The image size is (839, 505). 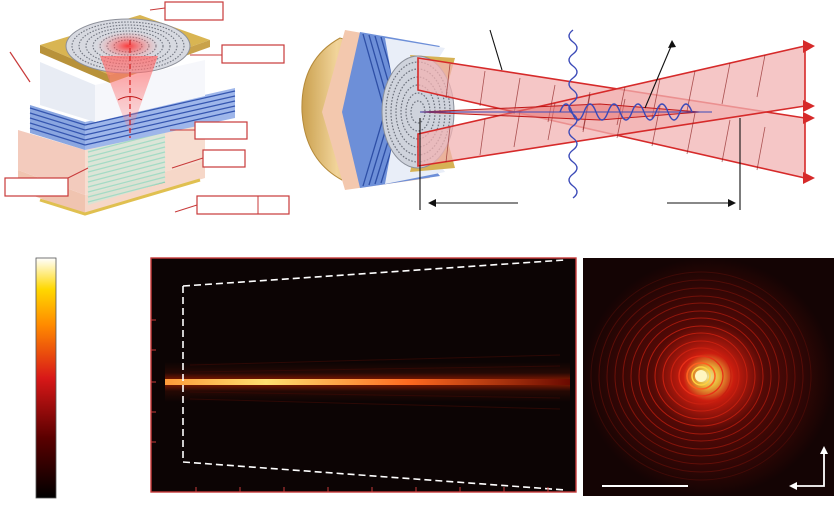 What do you see at coordinates (372, 489) in the screenshot?
I see `panel-d-bottom-ticks` at bounding box center [372, 489].